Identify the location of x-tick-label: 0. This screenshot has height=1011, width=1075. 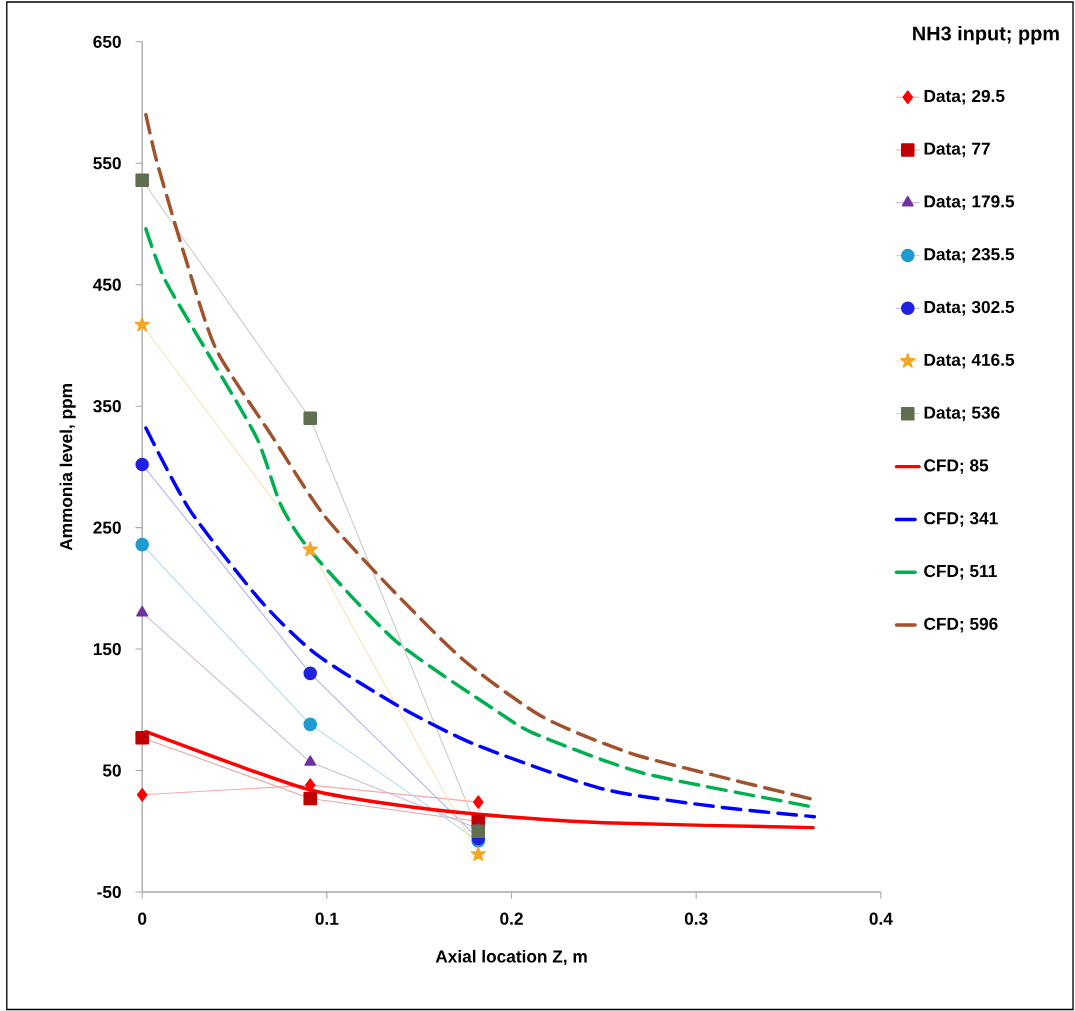
(142, 918).